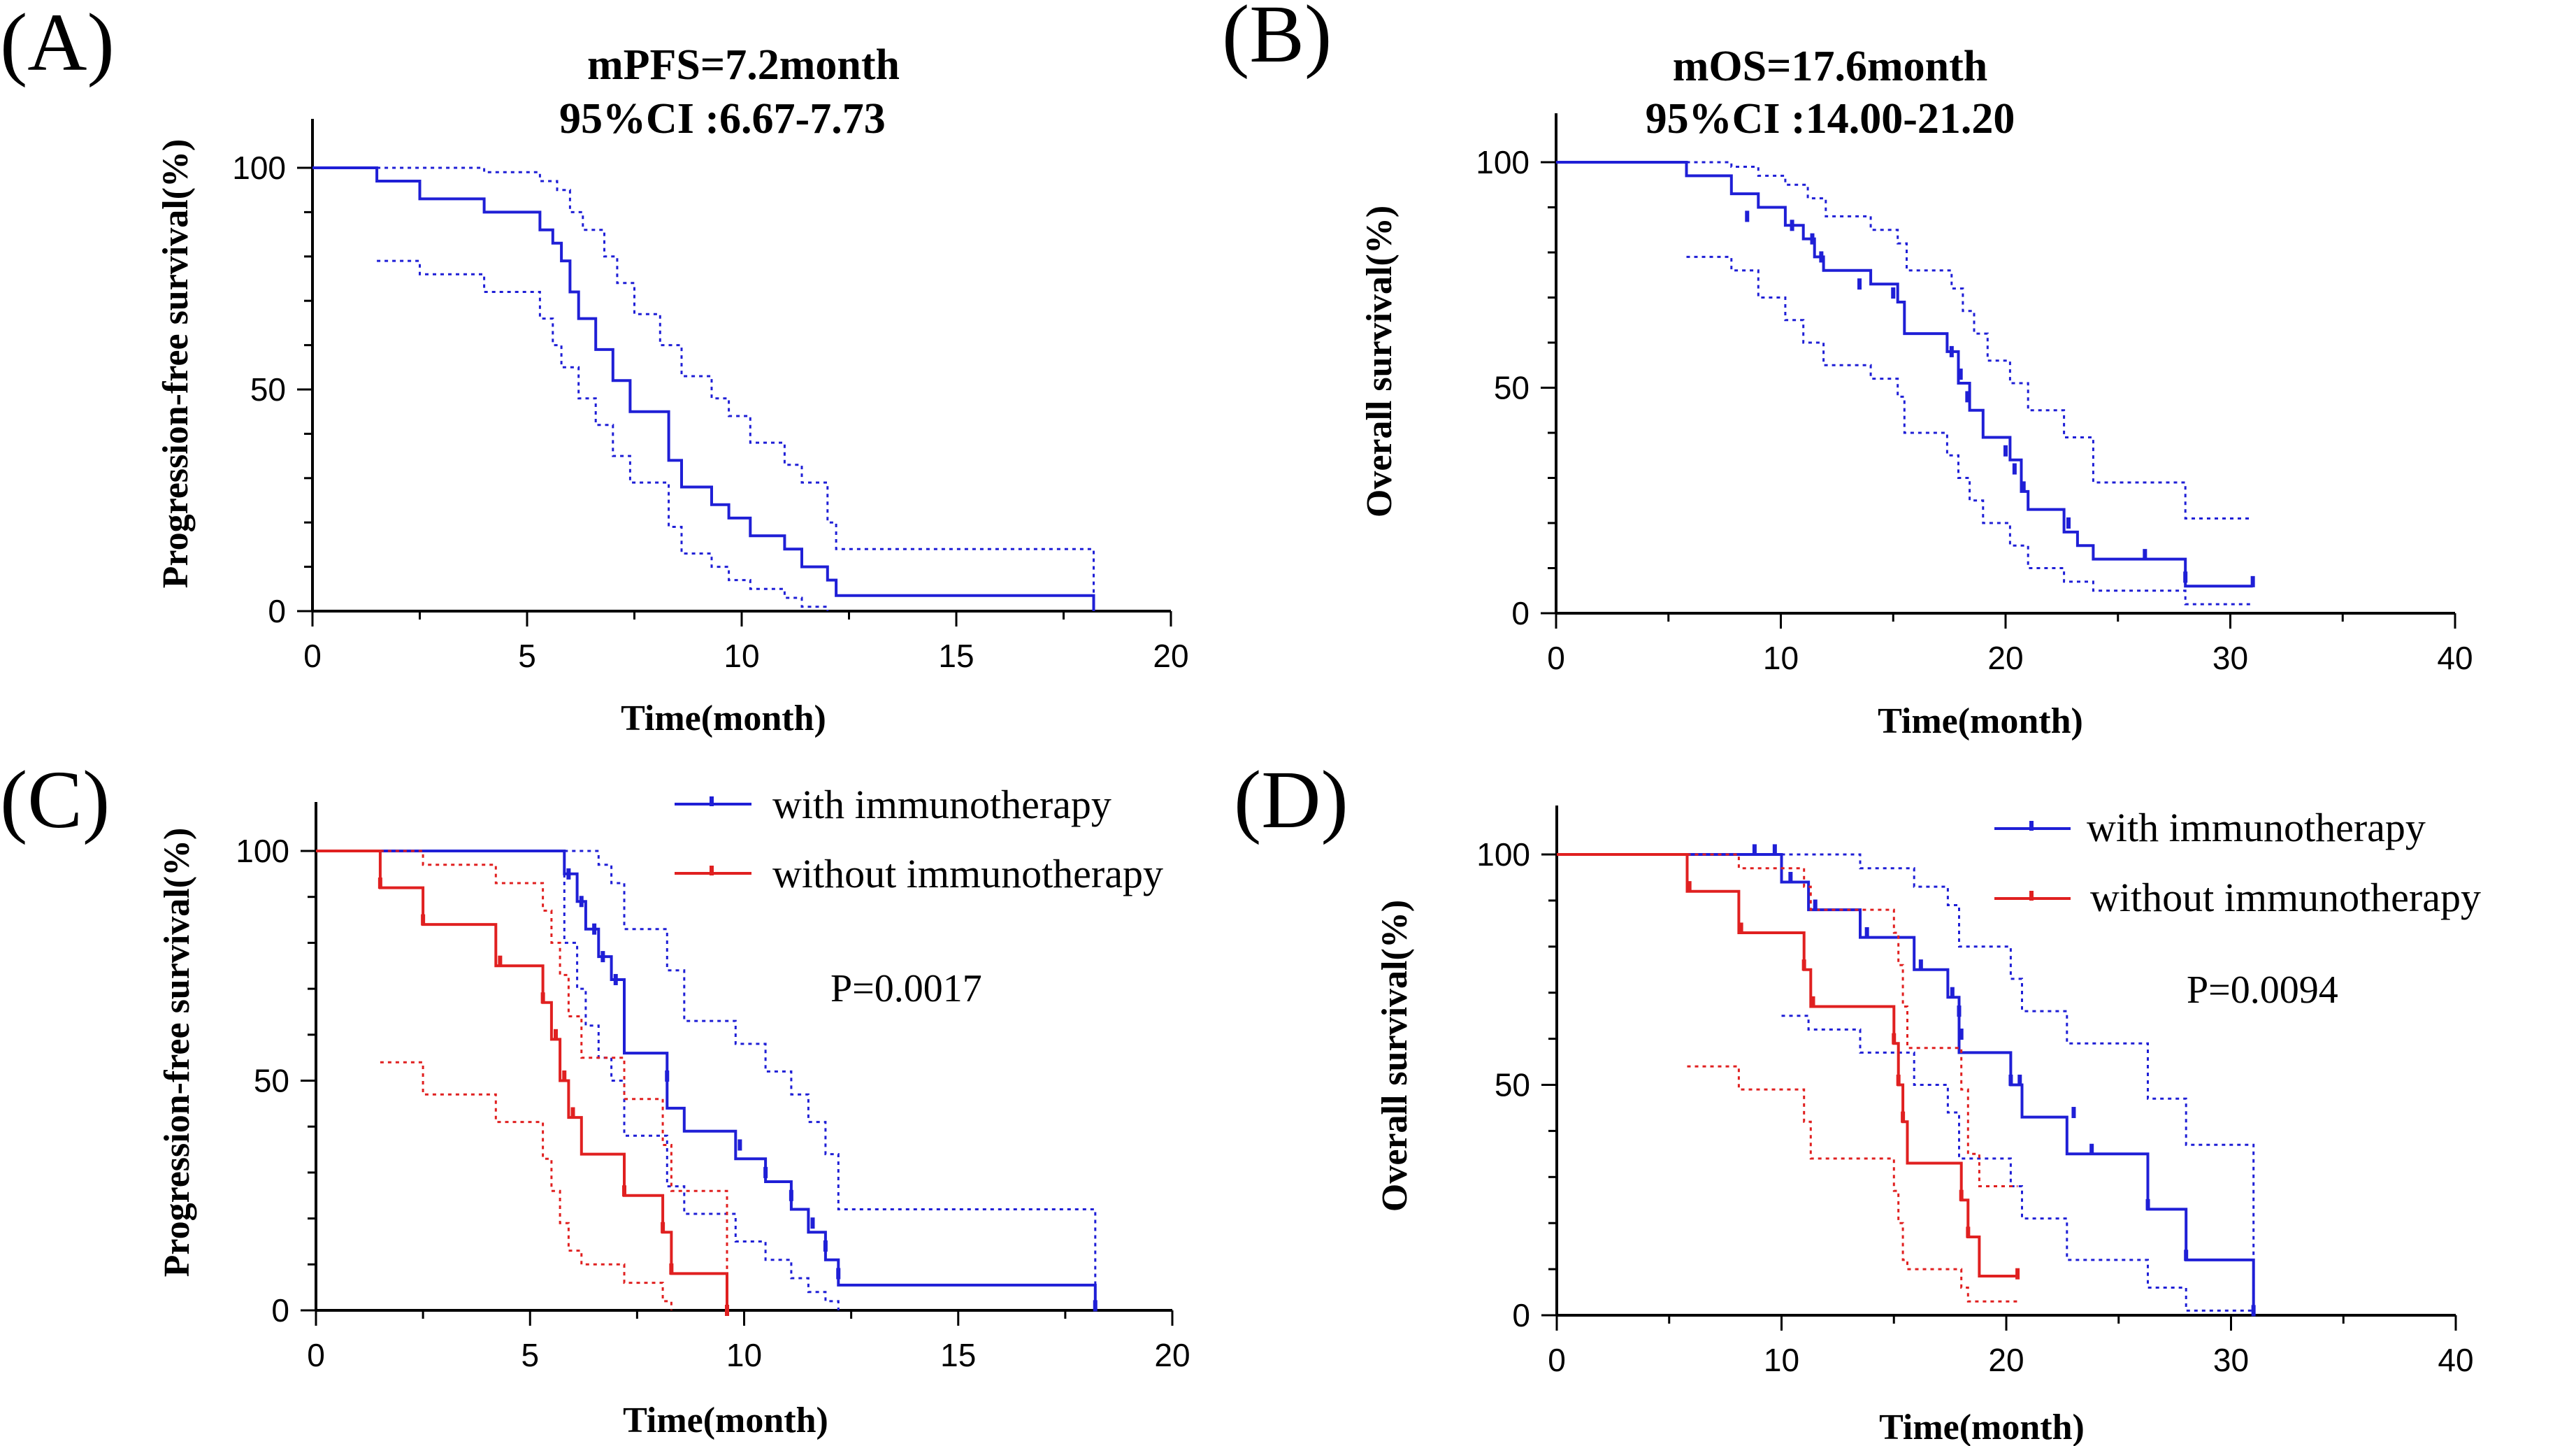 The image size is (2576, 1446). What do you see at coordinates (725, 1420) in the screenshot?
I see `panel-c-x-title: Time(month)` at bounding box center [725, 1420].